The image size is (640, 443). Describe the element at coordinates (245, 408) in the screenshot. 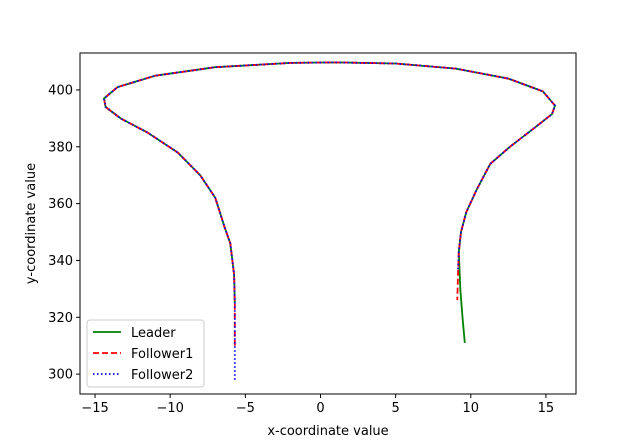

I see `x-tick-label: −5` at that location.